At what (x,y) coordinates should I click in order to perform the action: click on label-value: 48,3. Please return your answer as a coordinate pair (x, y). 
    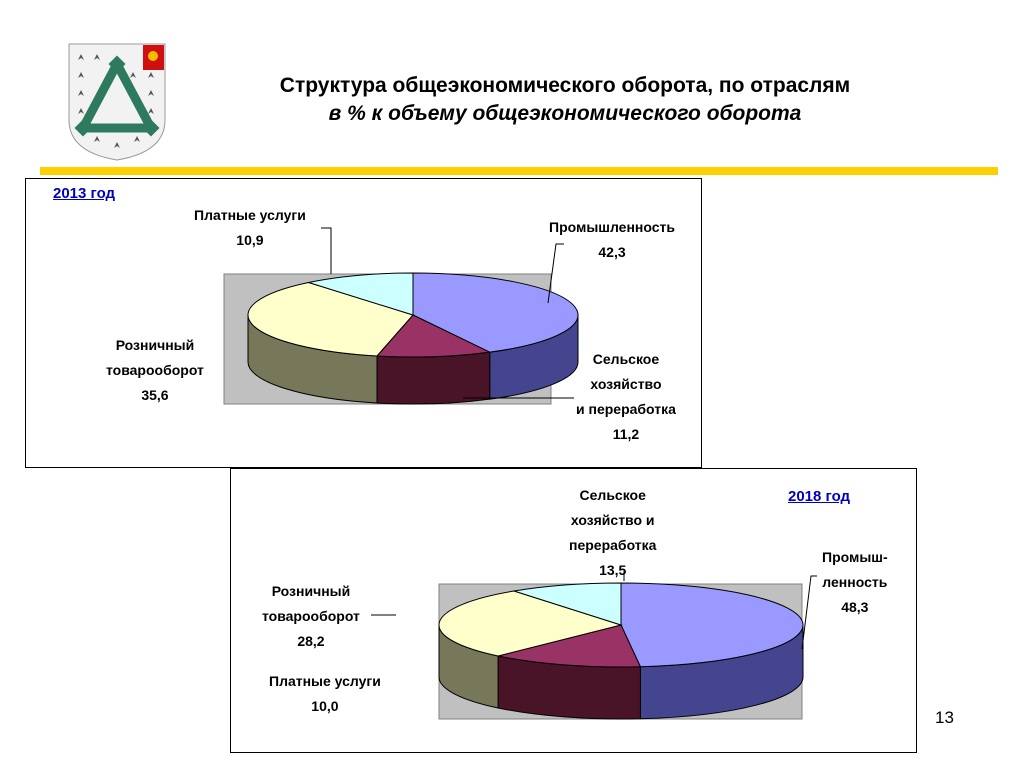
    Looking at the image, I should click on (855, 607).